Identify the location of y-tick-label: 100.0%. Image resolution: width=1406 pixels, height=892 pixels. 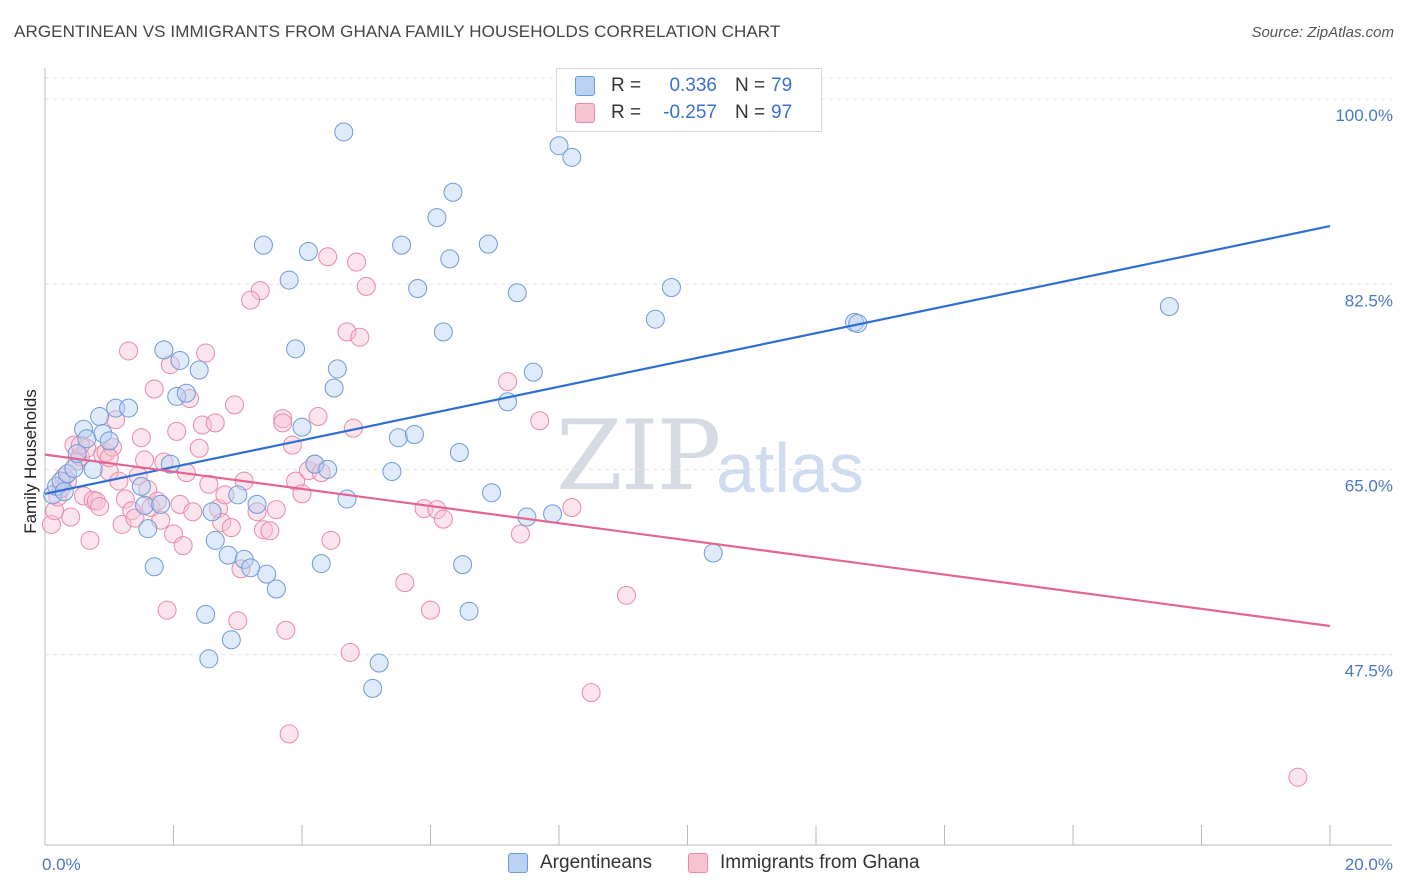
(1364, 115).